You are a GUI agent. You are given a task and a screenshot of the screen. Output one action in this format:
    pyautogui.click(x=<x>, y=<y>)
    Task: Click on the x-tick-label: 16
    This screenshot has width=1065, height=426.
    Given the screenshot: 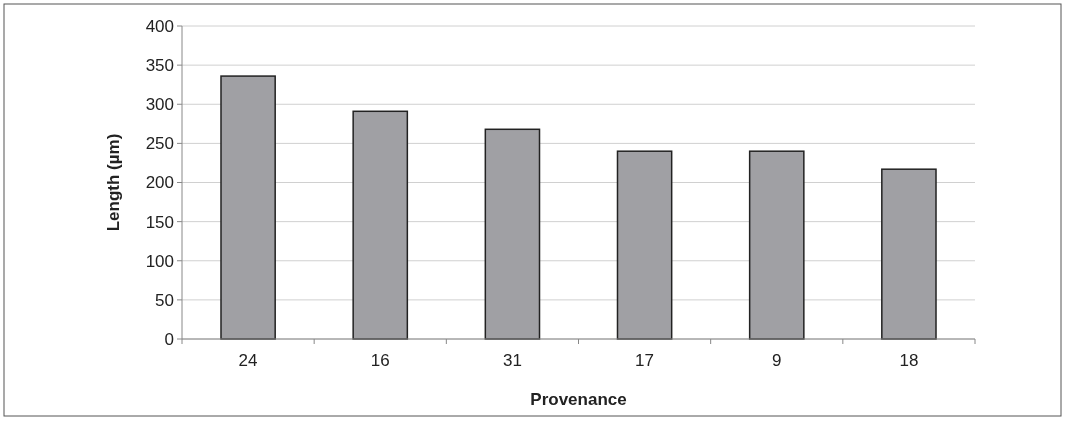 What is the action you would take?
    pyautogui.click(x=380, y=360)
    